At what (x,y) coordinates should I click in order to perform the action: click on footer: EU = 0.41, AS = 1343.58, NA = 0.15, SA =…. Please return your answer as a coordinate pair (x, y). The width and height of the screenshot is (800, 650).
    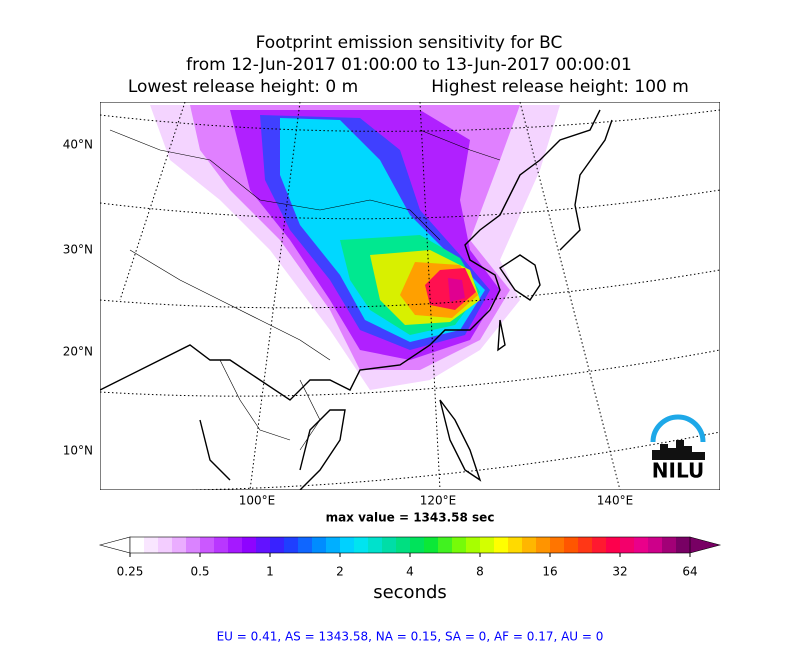
    Looking at the image, I should click on (410, 637).